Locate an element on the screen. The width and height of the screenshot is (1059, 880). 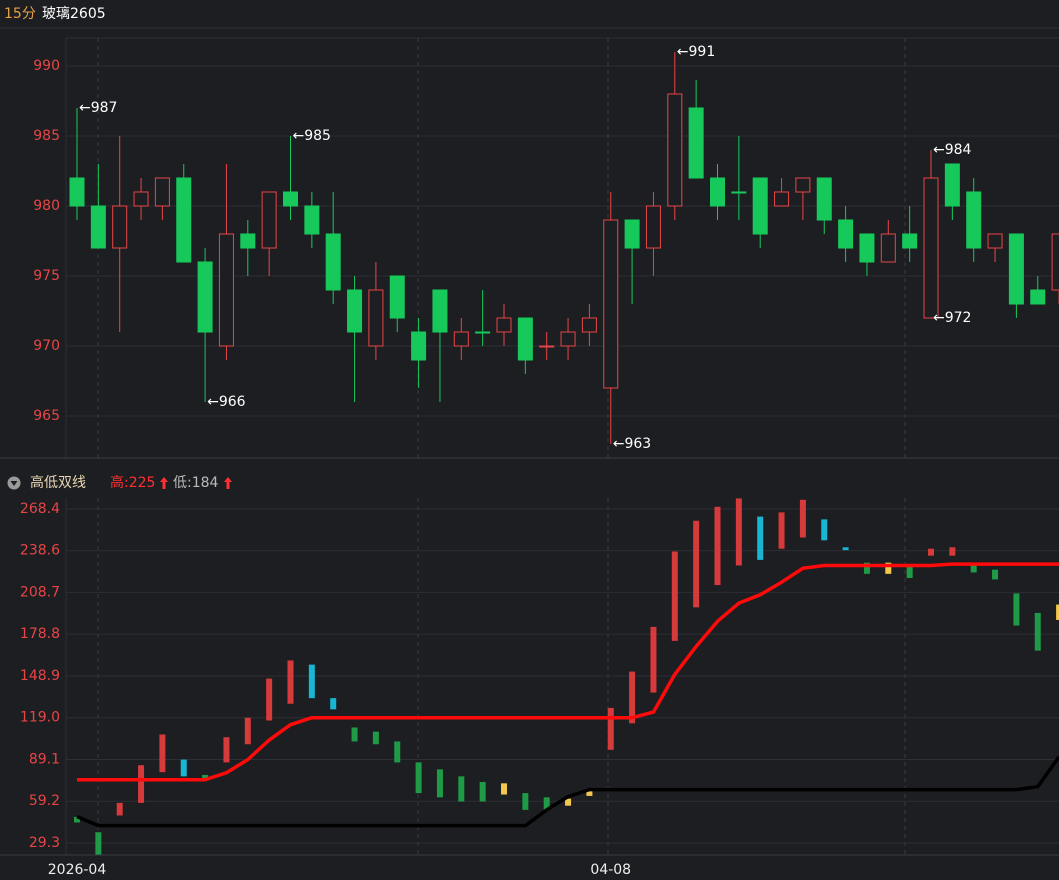
price-annotation: ←984 is located at coordinates (952, 150).